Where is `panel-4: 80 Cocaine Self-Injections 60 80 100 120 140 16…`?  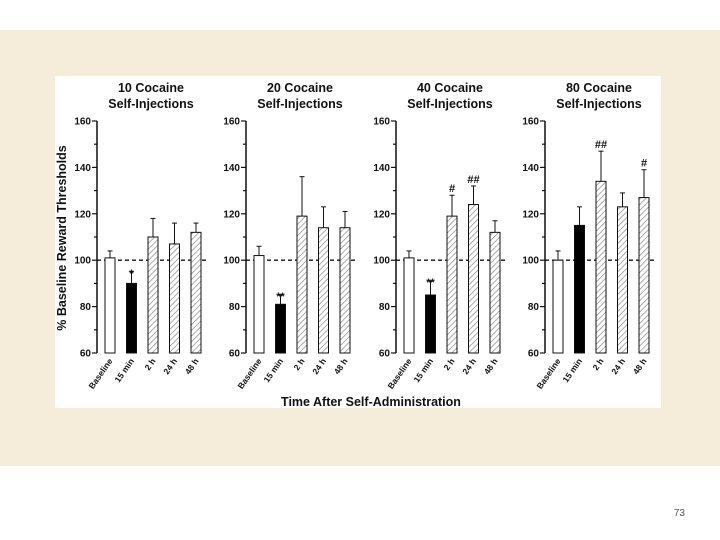
panel-4: 80 Cocaine Self-Injections 60 80 100 120 140 16… is located at coordinates (589, 236).